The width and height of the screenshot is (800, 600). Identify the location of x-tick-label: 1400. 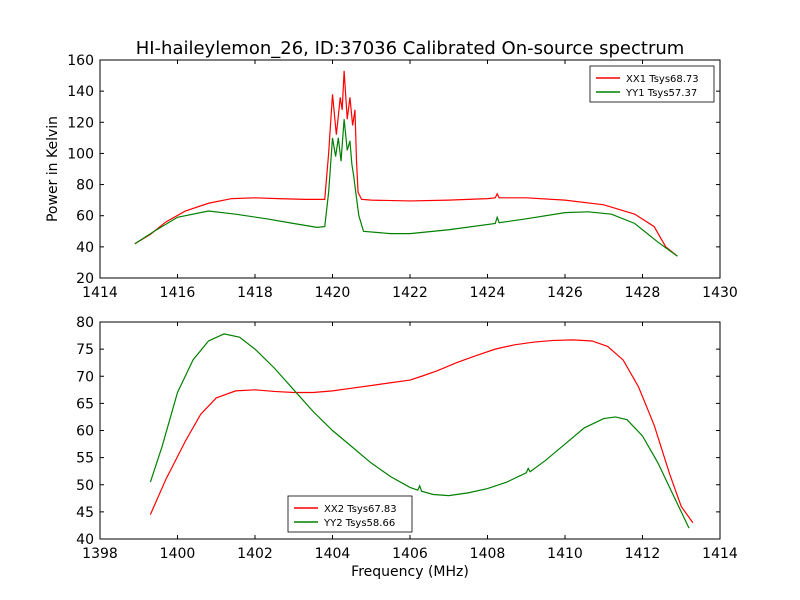
(178, 554).